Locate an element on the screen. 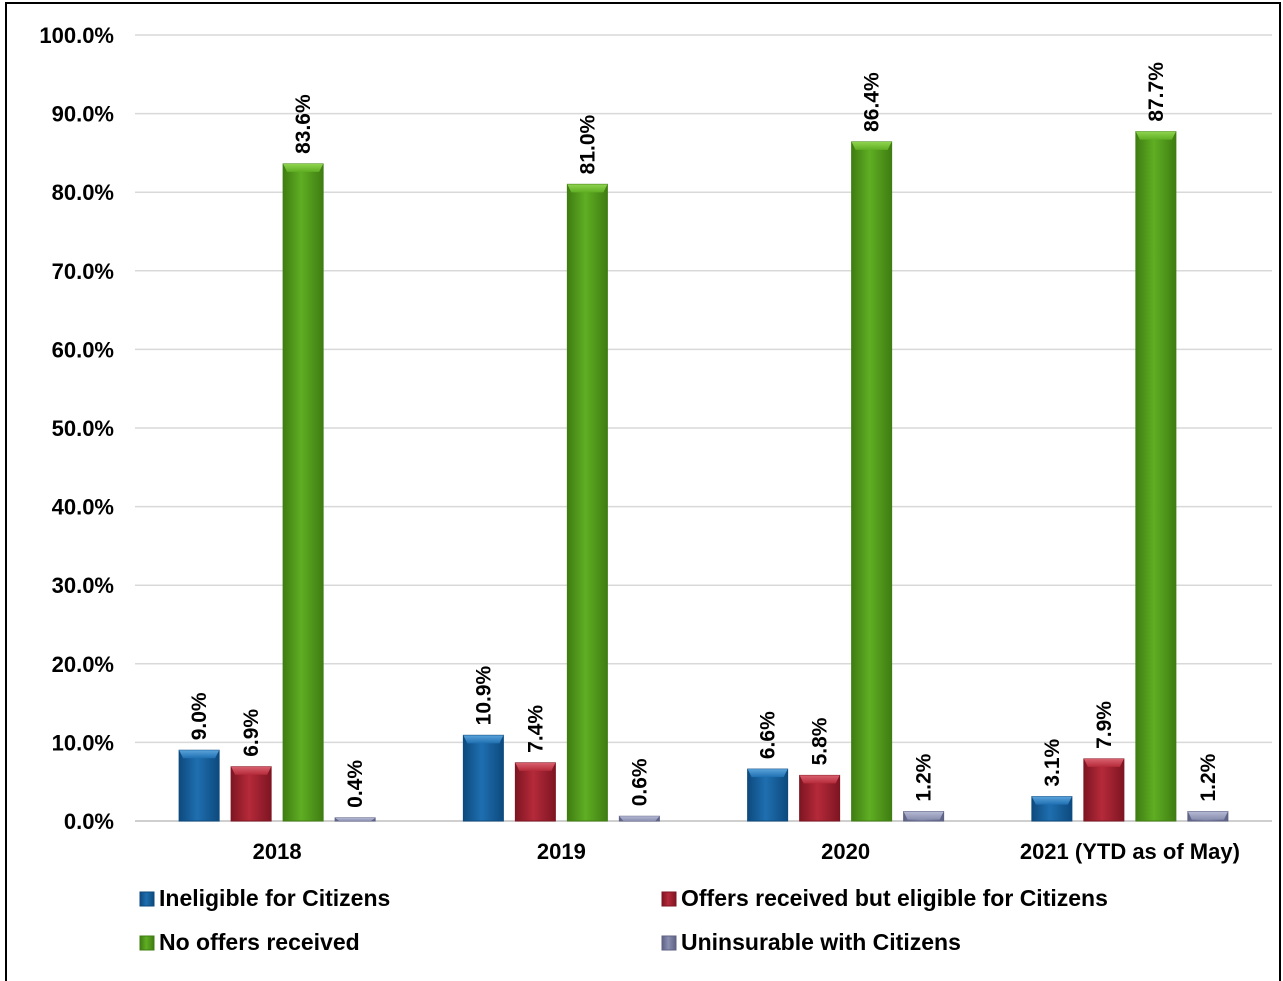  y-tick-label: 40.0% is located at coordinates (83, 507).